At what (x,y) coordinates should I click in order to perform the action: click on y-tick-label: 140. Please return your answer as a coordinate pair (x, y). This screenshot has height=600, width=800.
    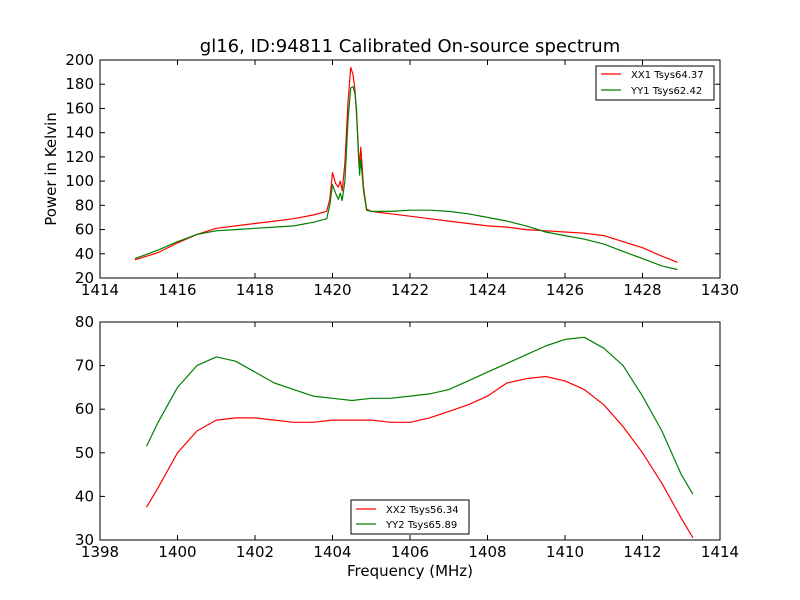
    Looking at the image, I should click on (79, 133).